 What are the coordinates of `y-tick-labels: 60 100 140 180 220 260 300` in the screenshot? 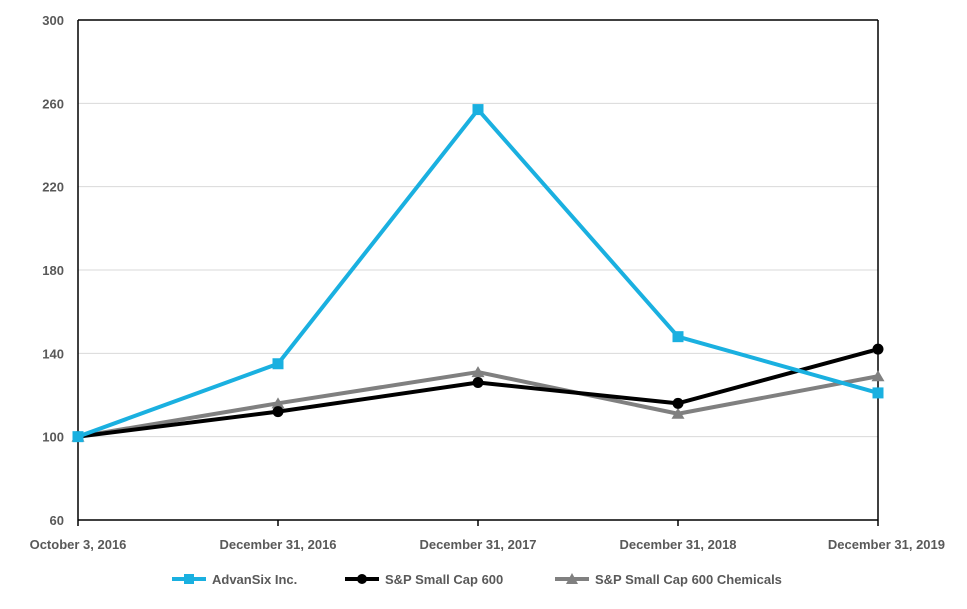 It's located at (53, 270).